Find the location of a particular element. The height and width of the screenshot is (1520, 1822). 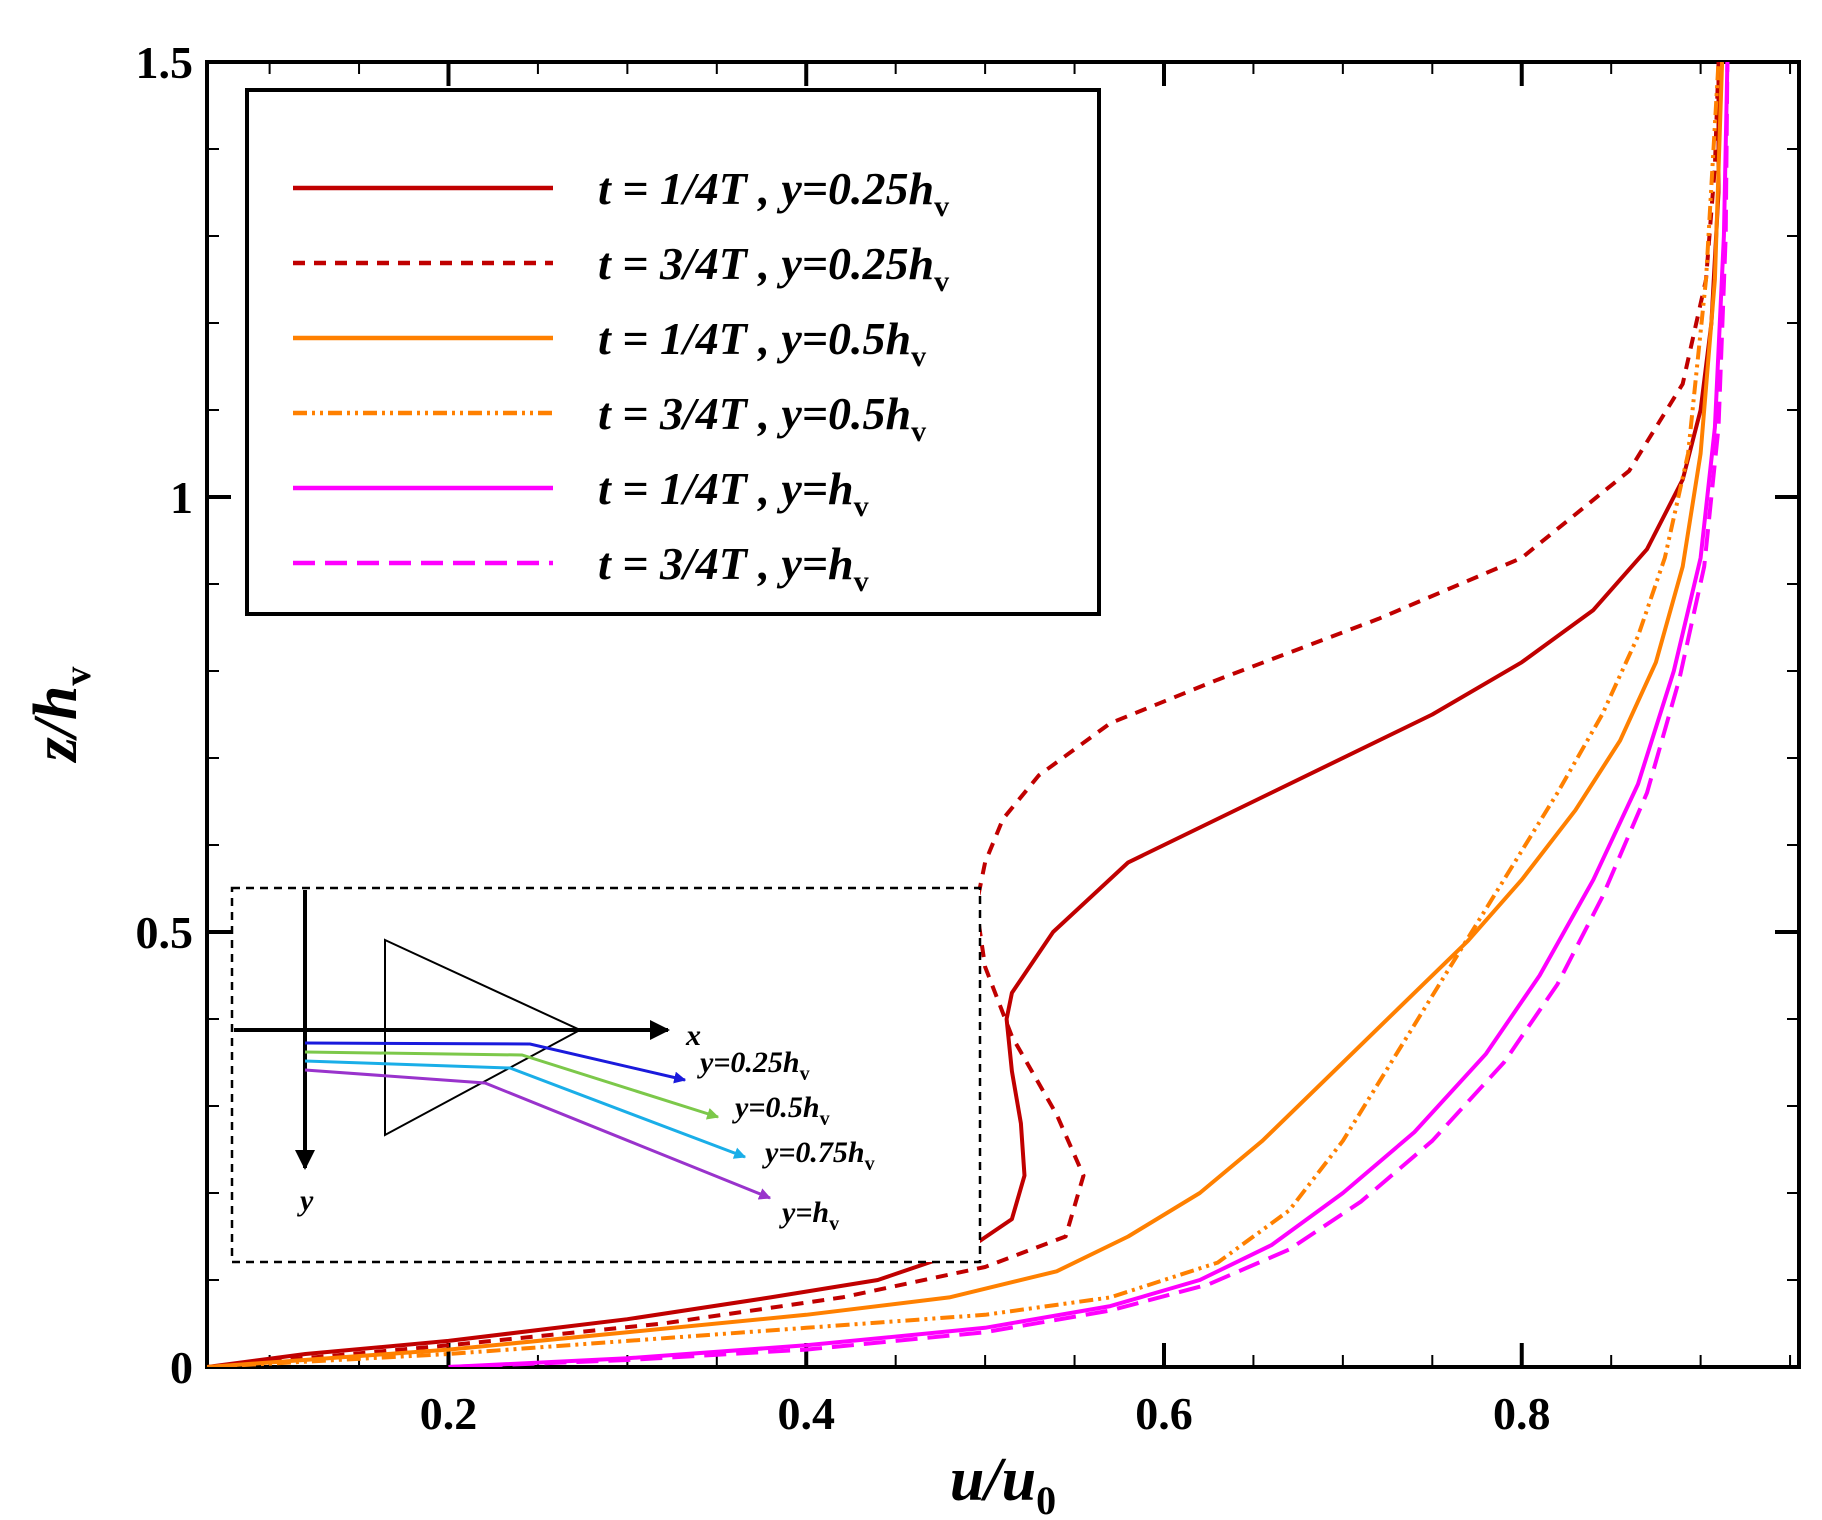

x-tick-label: 0.8 is located at coordinates (1522, 1413).